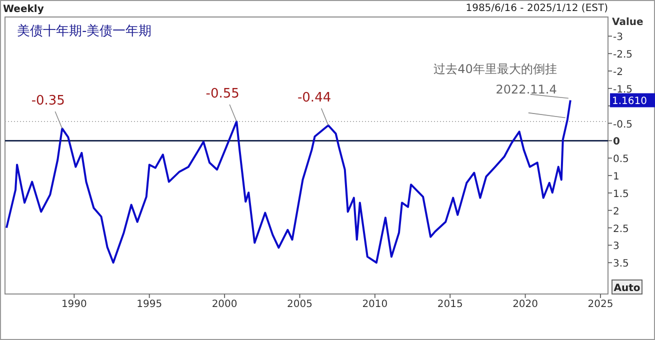 The height and width of the screenshot is (340, 655). Describe the element at coordinates (299, 304) in the screenshot. I see `x-tick-label: 2005` at that location.